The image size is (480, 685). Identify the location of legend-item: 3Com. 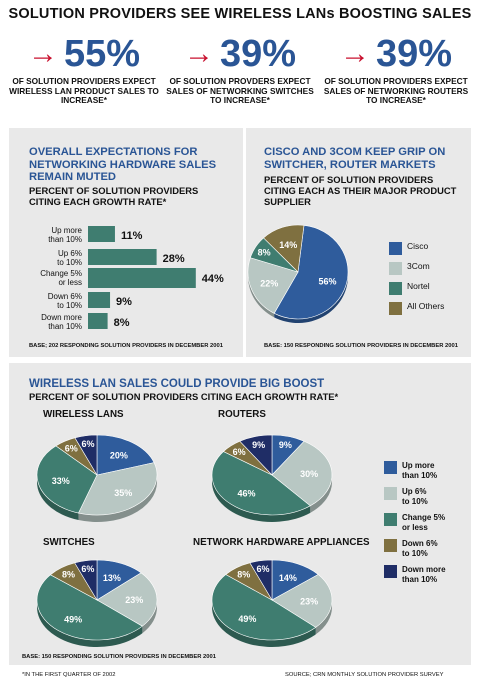
(409, 268).